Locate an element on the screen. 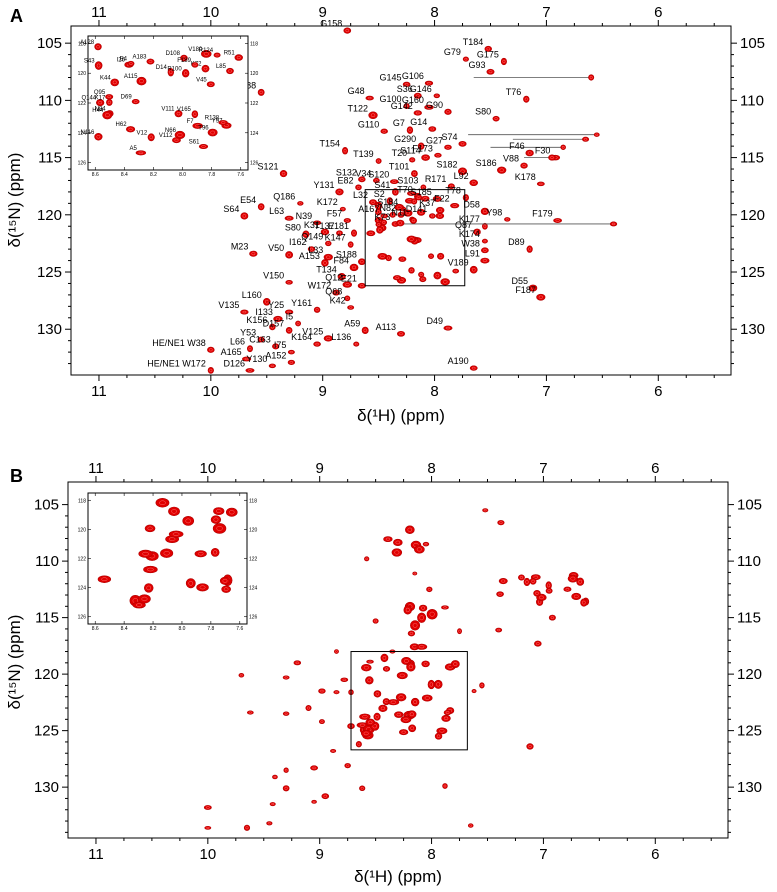 The image size is (777, 892). peak-label: G27 is located at coordinates (434, 140).